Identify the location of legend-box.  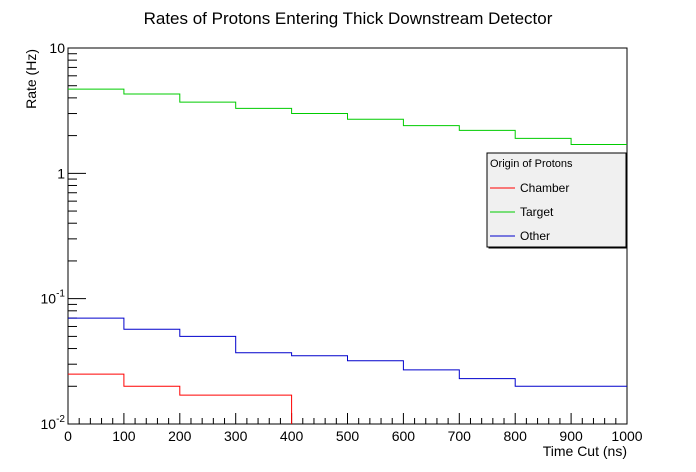
(556, 200).